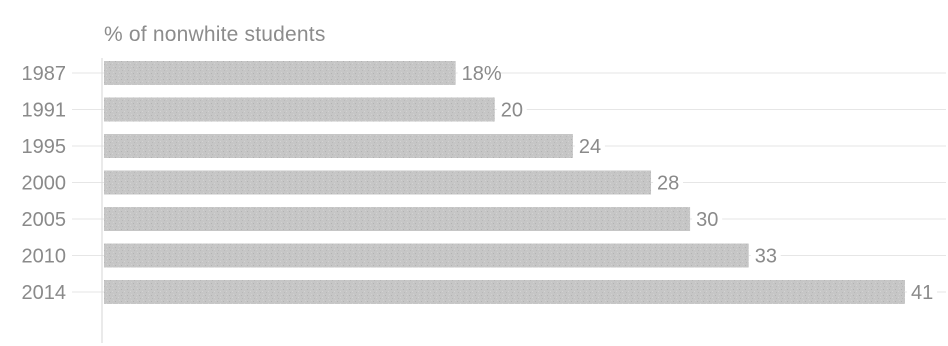 This screenshot has height=346, width=948. I want to click on value-label: 20, so click(512, 111).